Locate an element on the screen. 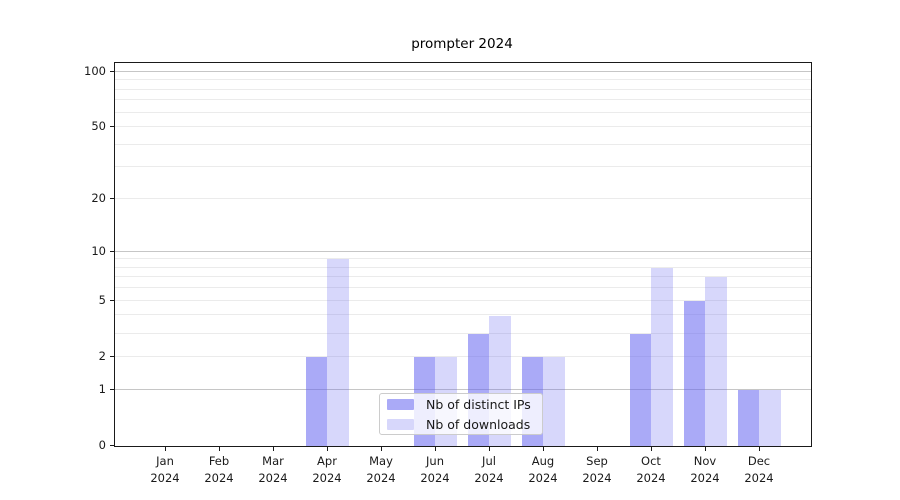 The image size is (900, 500). bar-downloads-dec is located at coordinates (770, 417).